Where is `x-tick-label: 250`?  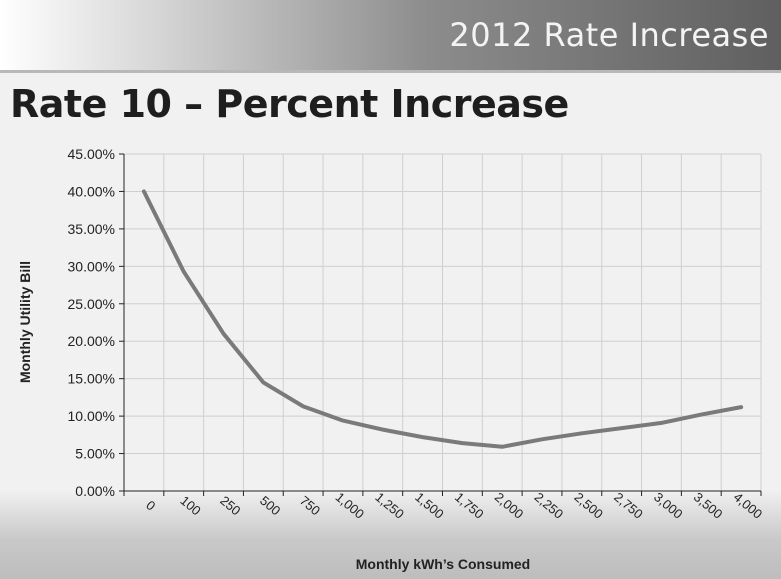 x-tick-label: 250 is located at coordinates (230, 505).